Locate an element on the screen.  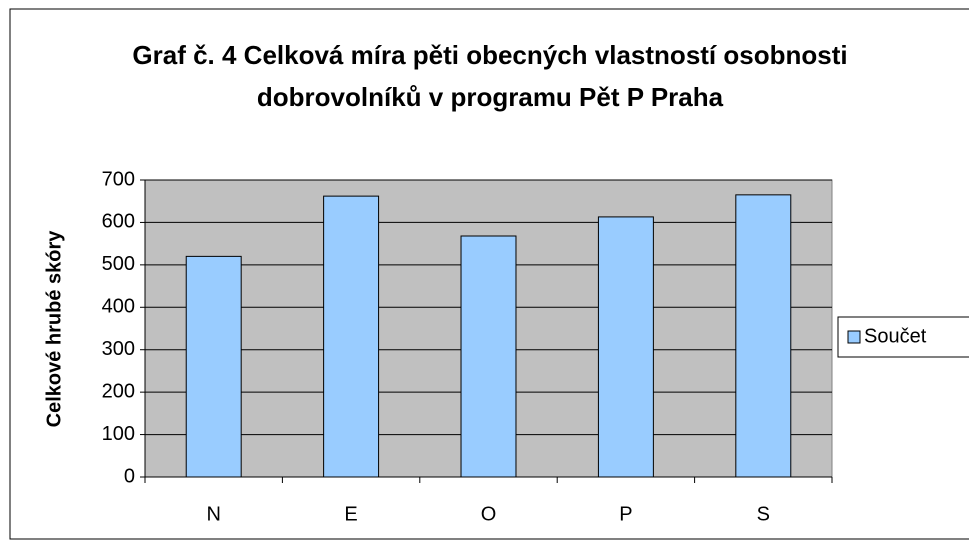
x-tick-label: P is located at coordinates (625, 514).